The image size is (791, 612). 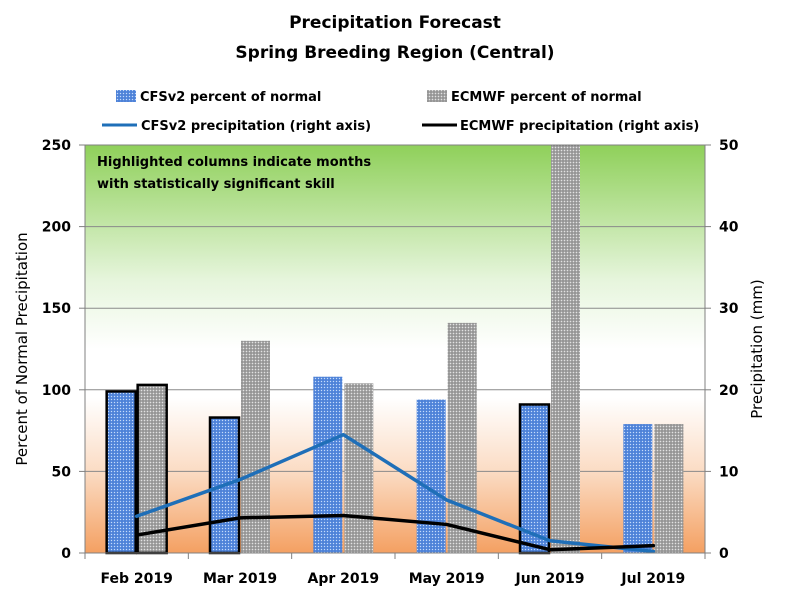 I want to click on y-tick-label: 100, so click(x=56, y=391).